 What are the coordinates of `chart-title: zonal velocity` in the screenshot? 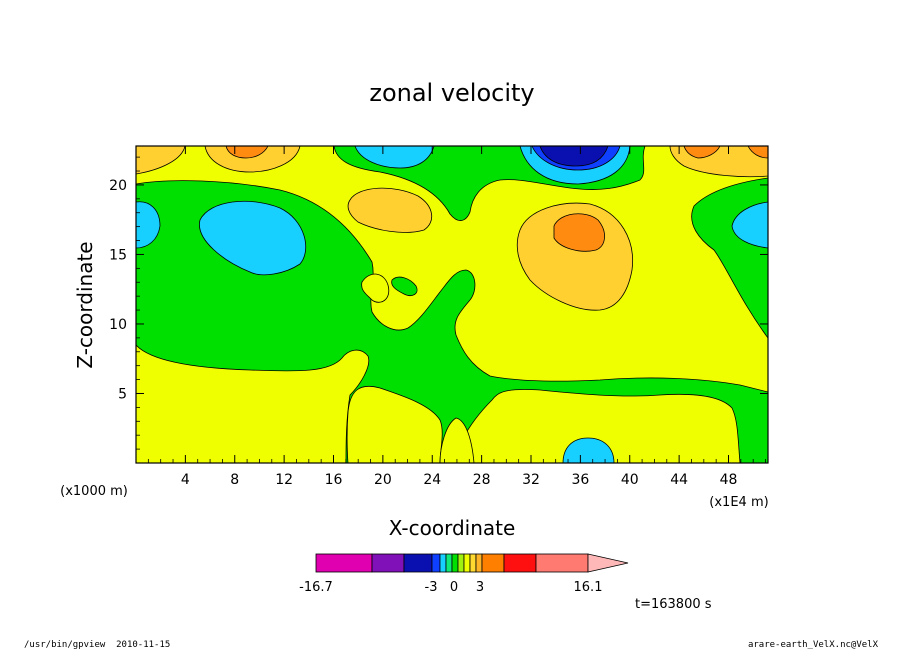 It's located at (451, 93).